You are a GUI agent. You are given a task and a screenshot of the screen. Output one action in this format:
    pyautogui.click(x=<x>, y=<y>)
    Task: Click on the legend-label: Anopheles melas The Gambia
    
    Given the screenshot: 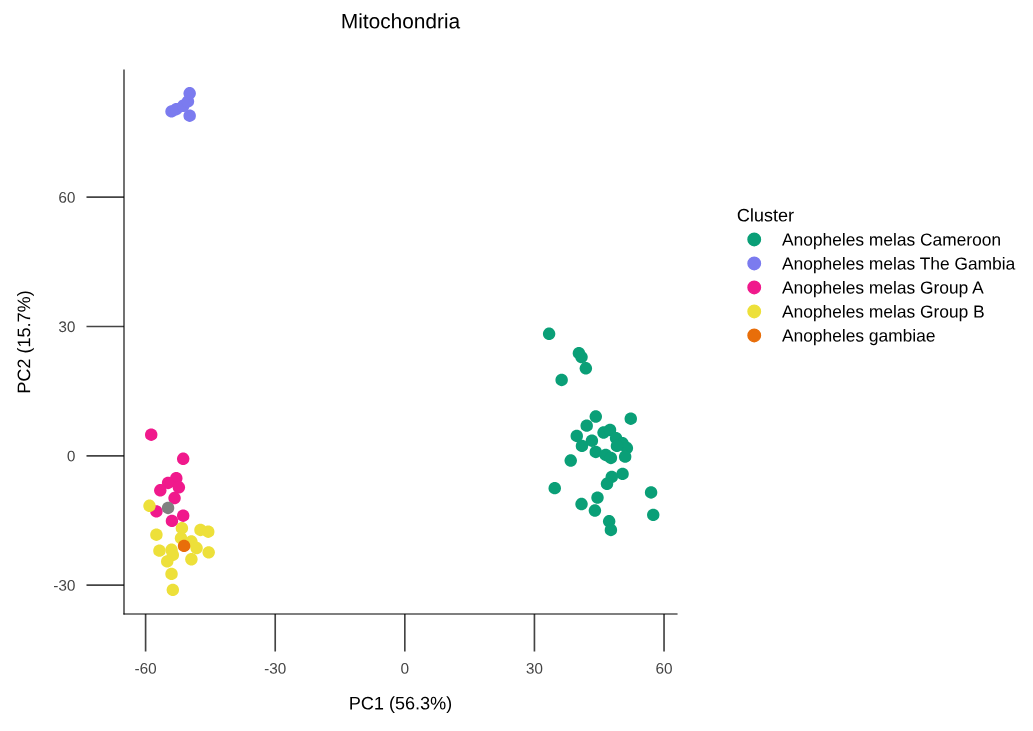 What is the action you would take?
    pyautogui.click(x=899, y=265)
    